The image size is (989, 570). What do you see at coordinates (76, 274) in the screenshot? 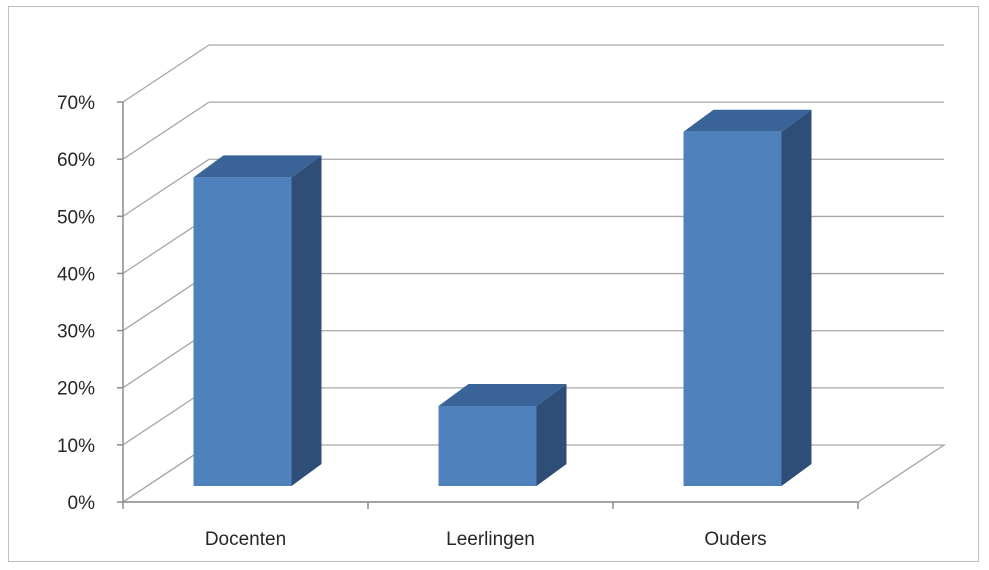
I see `y-tick-label: 40%` at bounding box center [76, 274].